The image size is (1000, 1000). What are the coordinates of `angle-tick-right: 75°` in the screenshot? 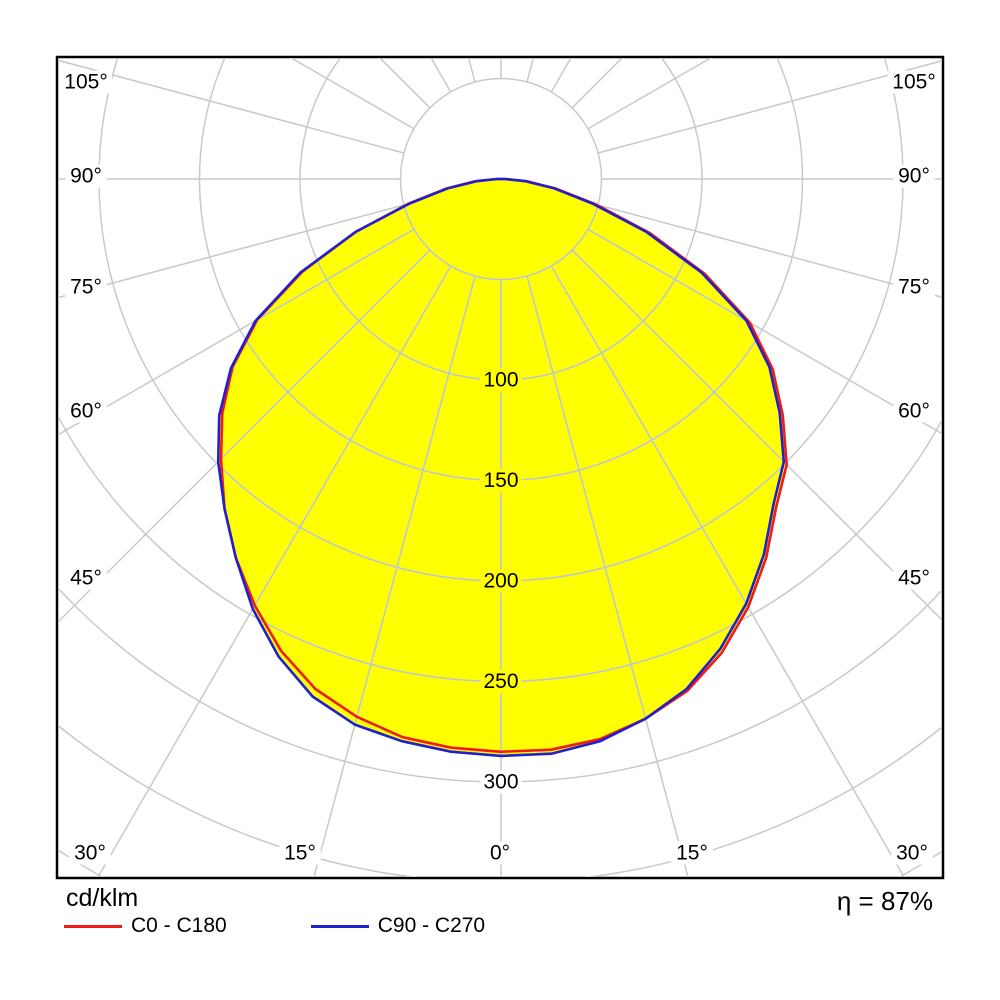 It's located at (914, 287).